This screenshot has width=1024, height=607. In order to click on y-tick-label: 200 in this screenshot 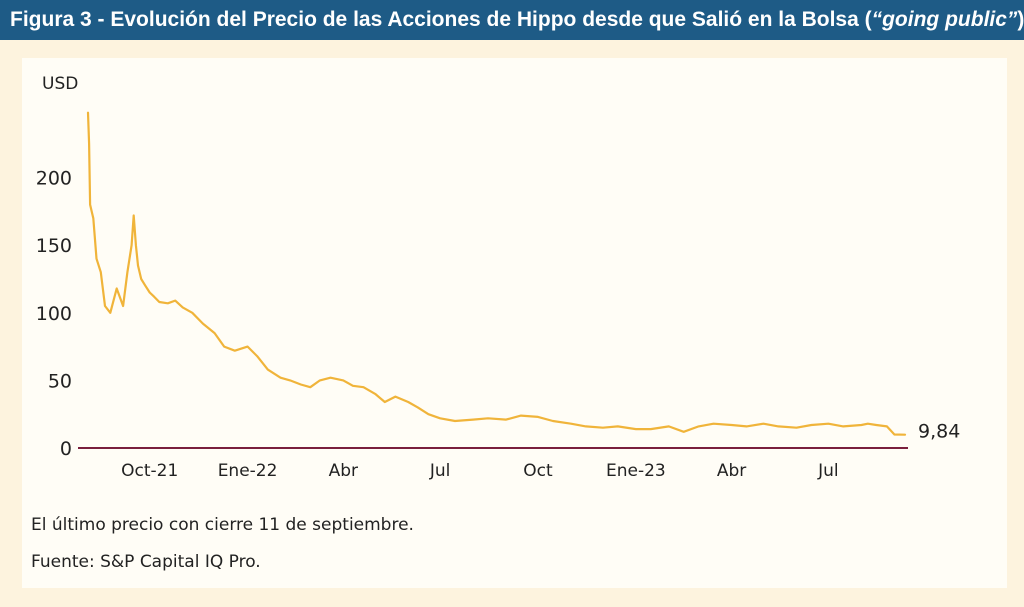, I will do `click(54, 179)`.